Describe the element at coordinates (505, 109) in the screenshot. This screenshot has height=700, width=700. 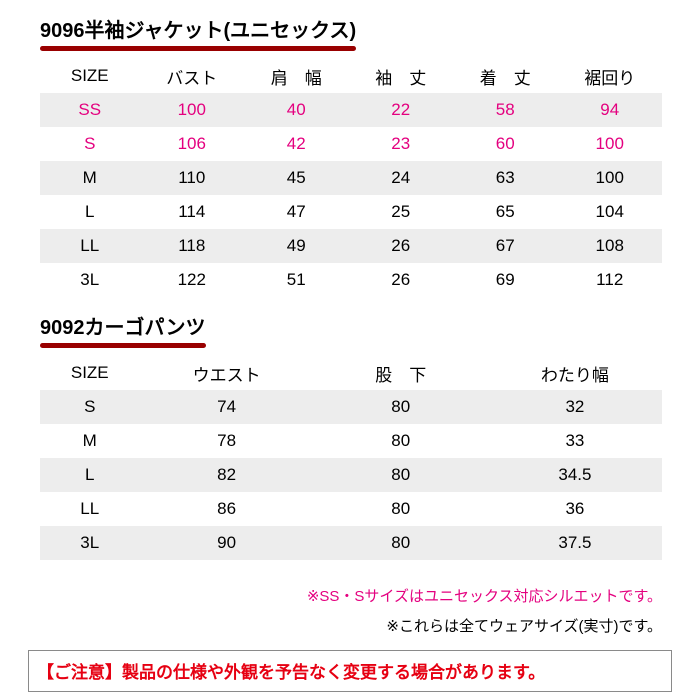
I see `measurement-cell: 58` at that location.